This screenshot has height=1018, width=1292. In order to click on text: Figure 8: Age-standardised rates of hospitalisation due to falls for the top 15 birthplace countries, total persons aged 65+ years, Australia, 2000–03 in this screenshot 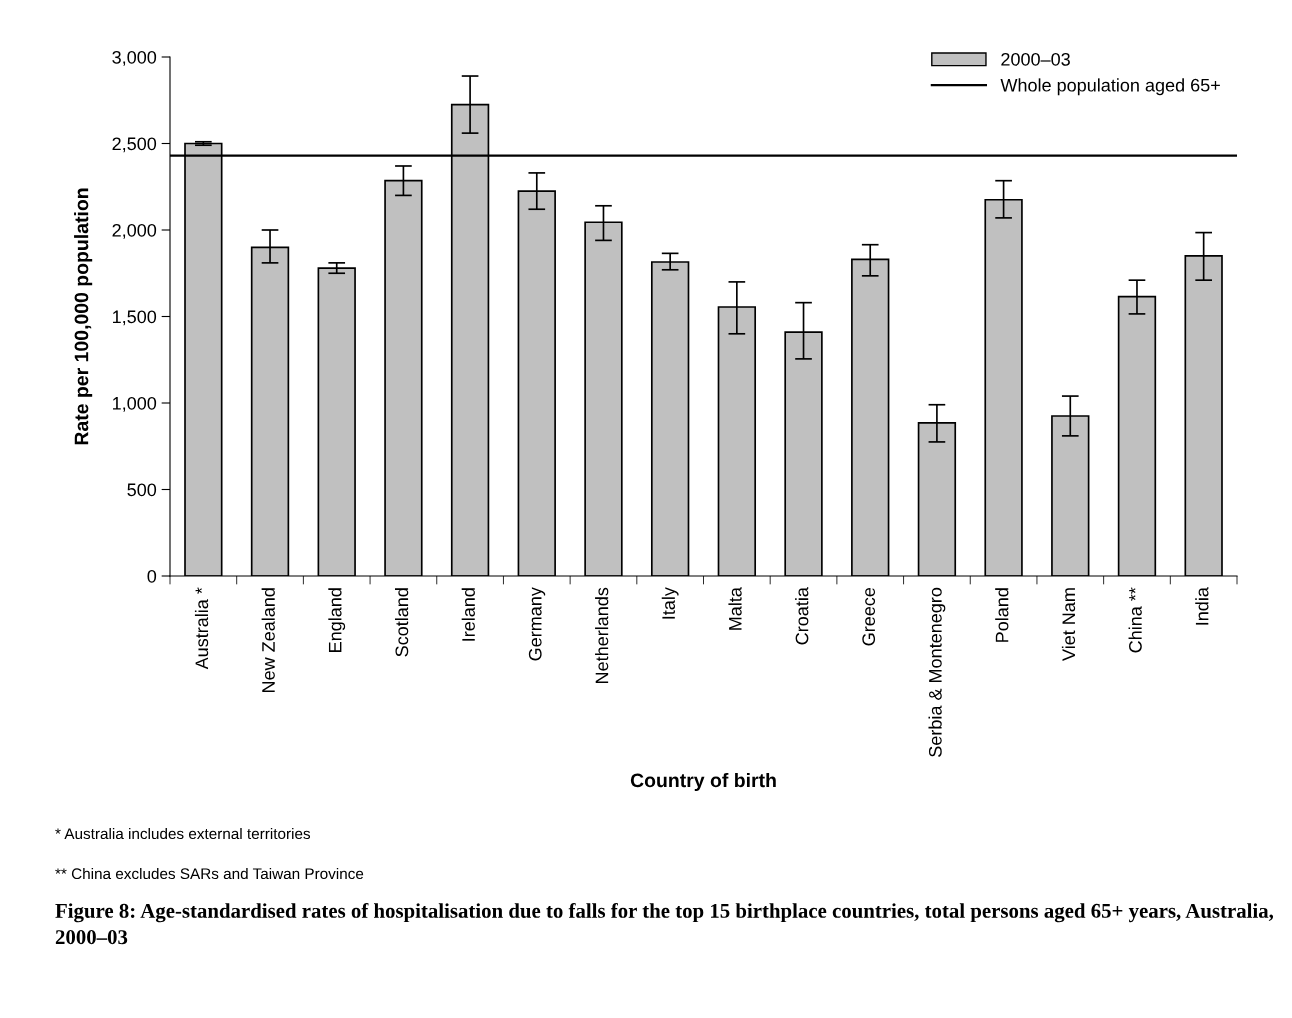, I will do `click(664, 924)`.